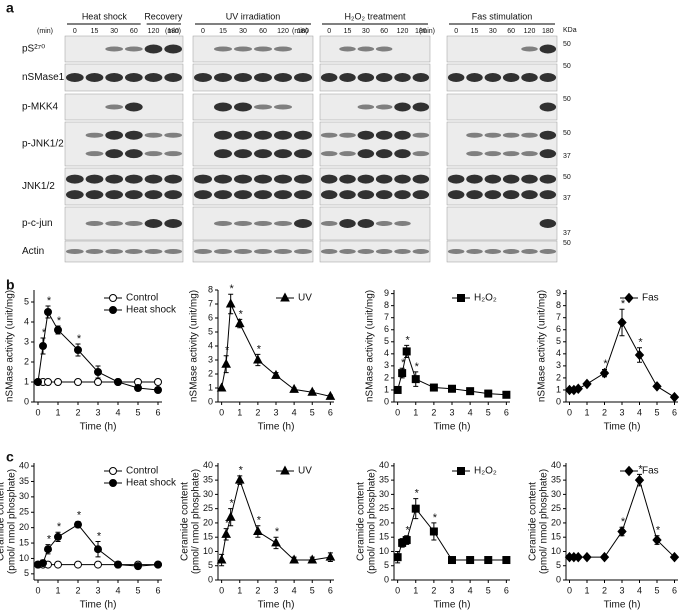 Image resolution: width=685 pixels, height=613 pixels. What do you see at coordinates (629, 471) in the screenshot?
I see `legend-marker` at bounding box center [629, 471].